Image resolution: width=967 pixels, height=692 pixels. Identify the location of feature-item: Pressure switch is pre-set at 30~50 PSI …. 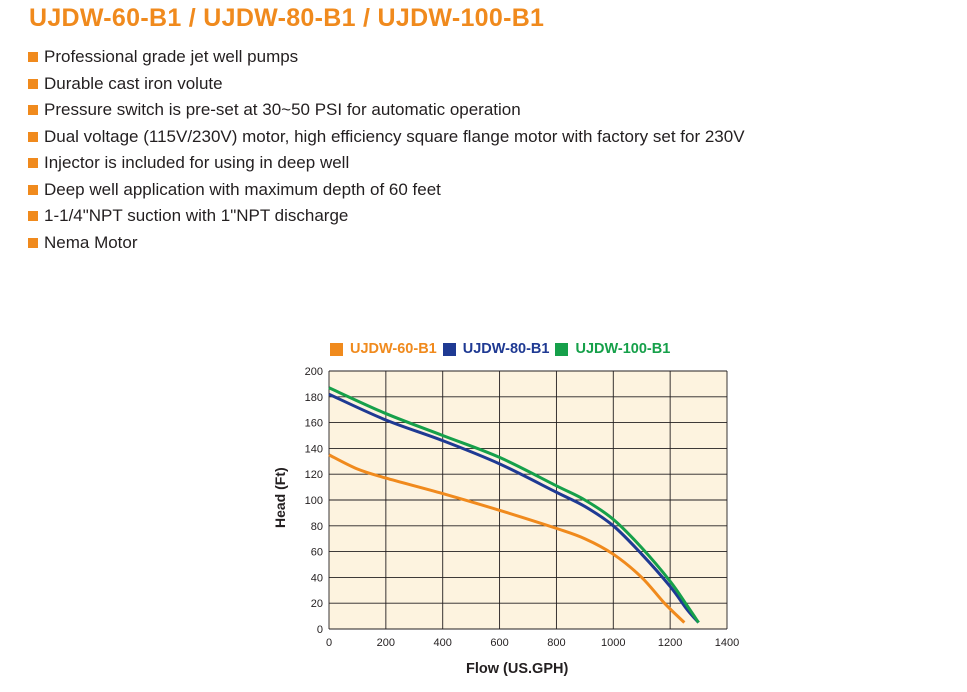
(386, 110).